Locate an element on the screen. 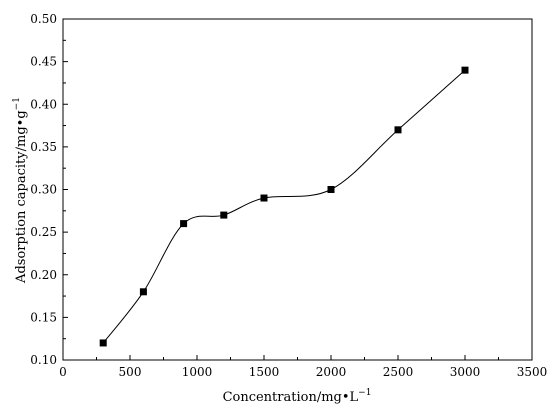  y-tick-label: 0.15 is located at coordinates (43, 317).